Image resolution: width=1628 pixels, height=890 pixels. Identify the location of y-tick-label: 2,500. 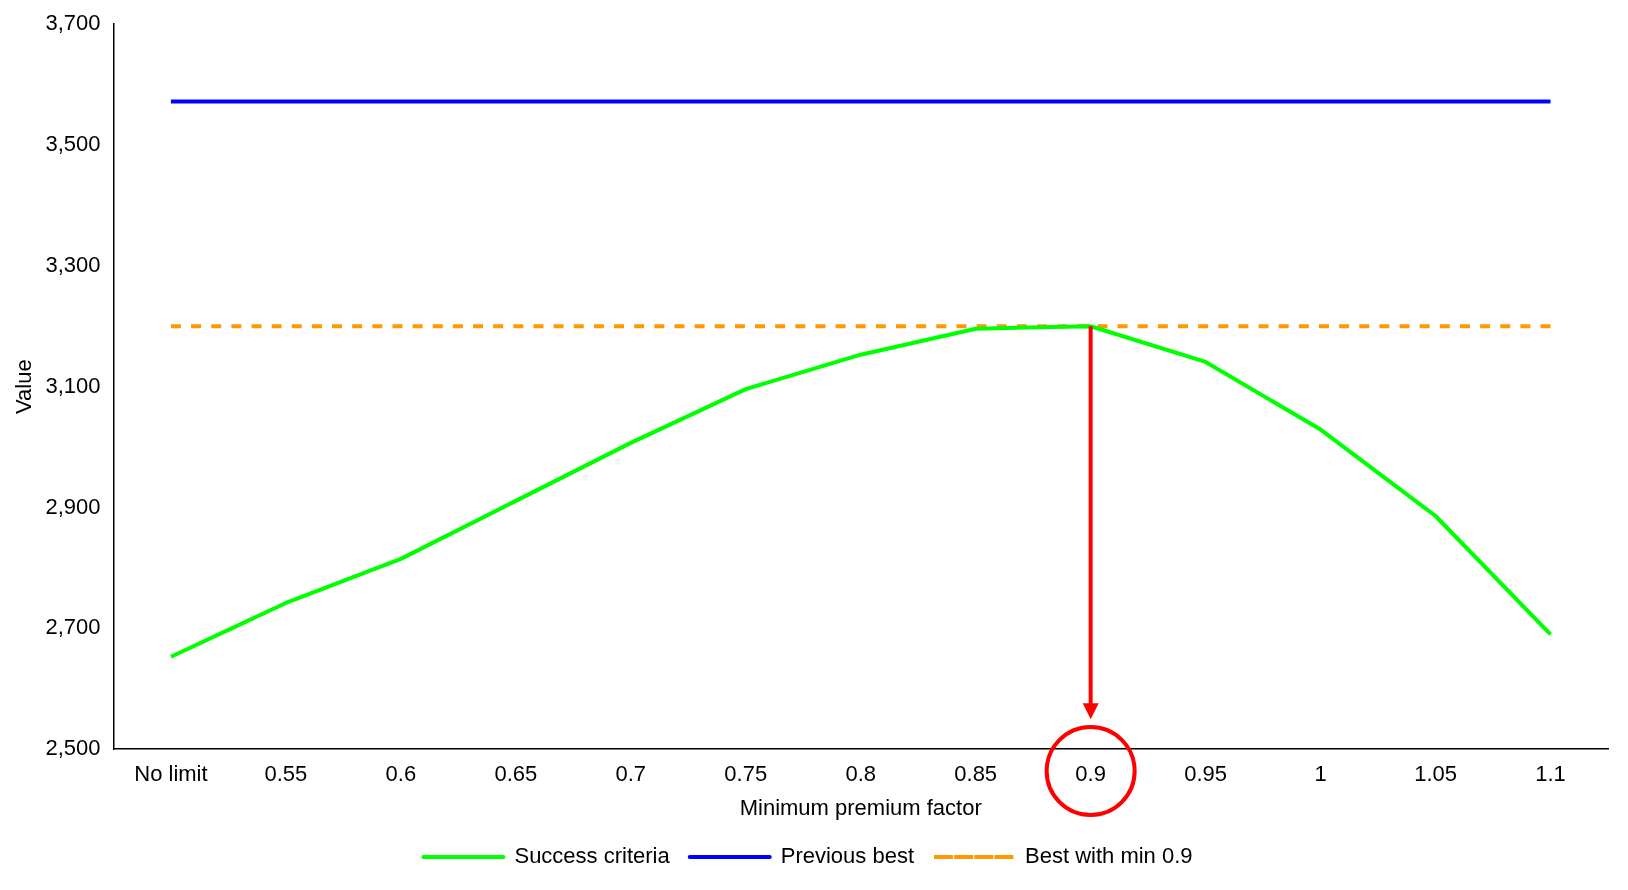
(73, 748).